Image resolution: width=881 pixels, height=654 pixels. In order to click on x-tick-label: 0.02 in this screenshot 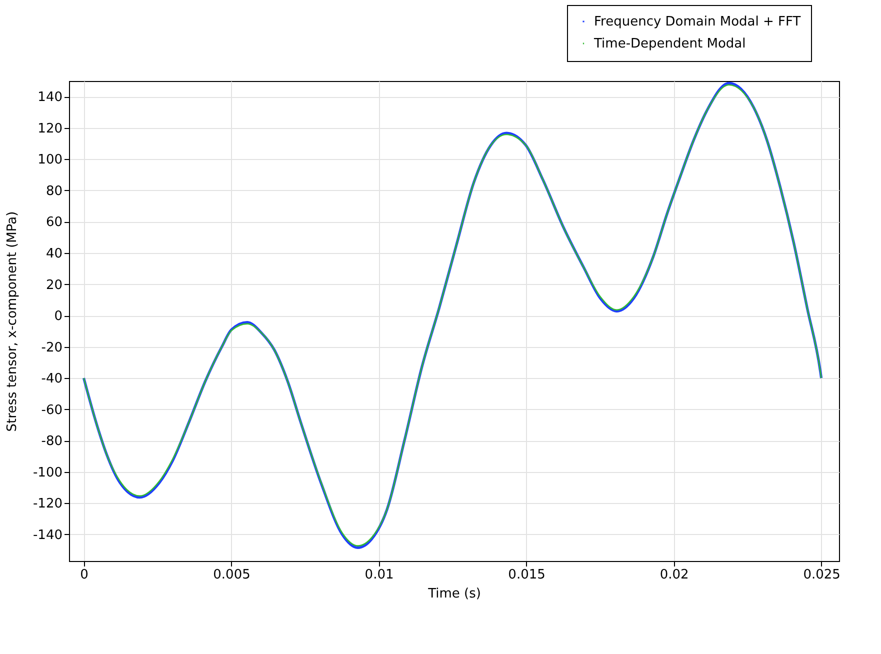, I will do `click(674, 575)`.